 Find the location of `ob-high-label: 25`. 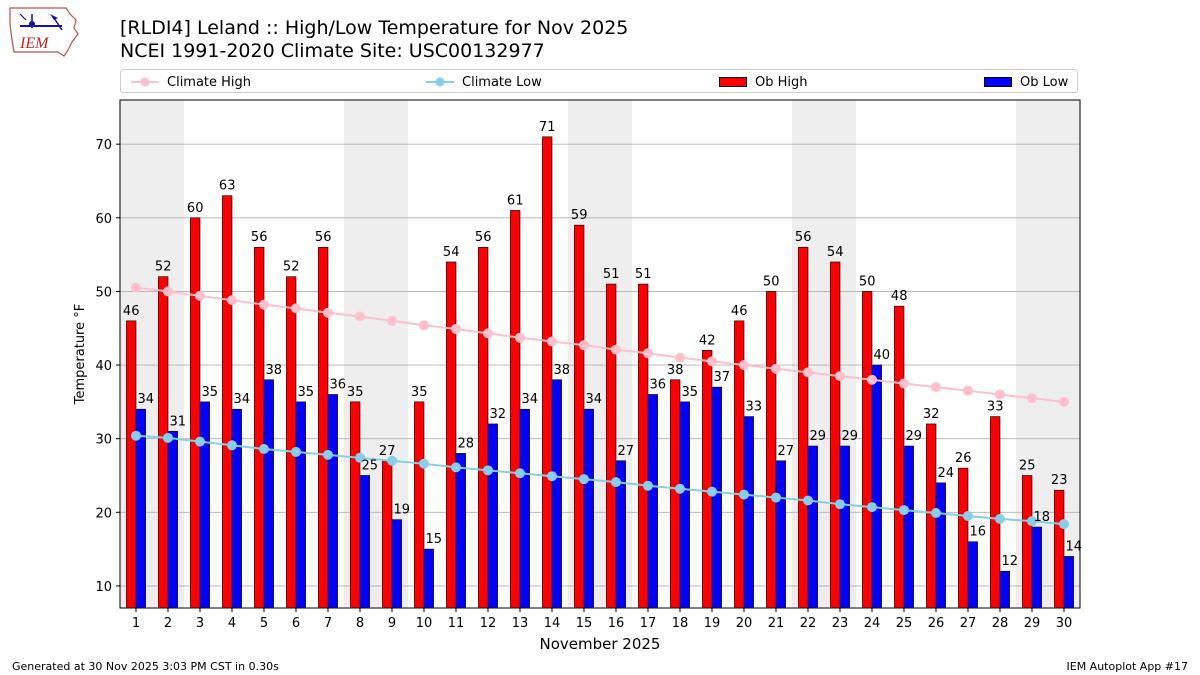

ob-high-label: 25 is located at coordinates (1027, 465).